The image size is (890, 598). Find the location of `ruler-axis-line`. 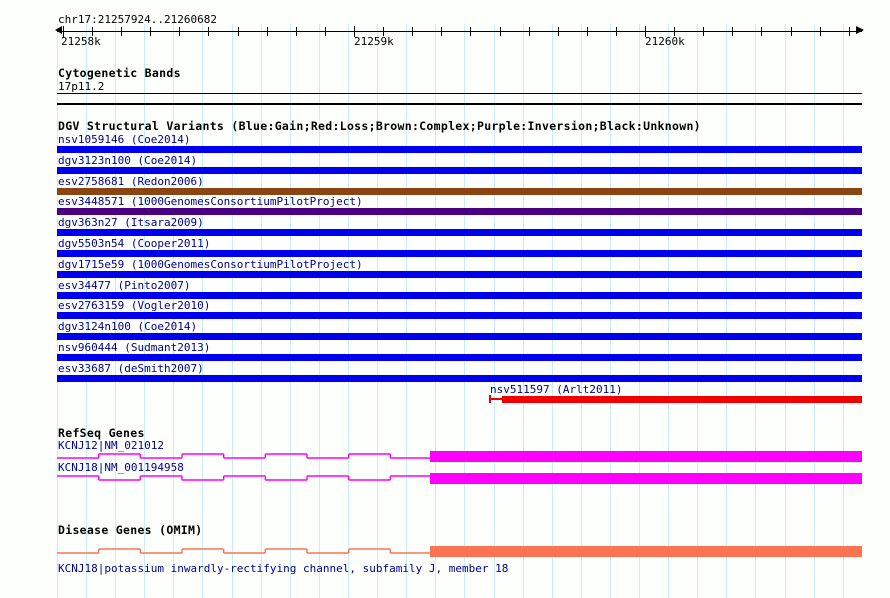

ruler-axis-line is located at coordinates (459, 31).